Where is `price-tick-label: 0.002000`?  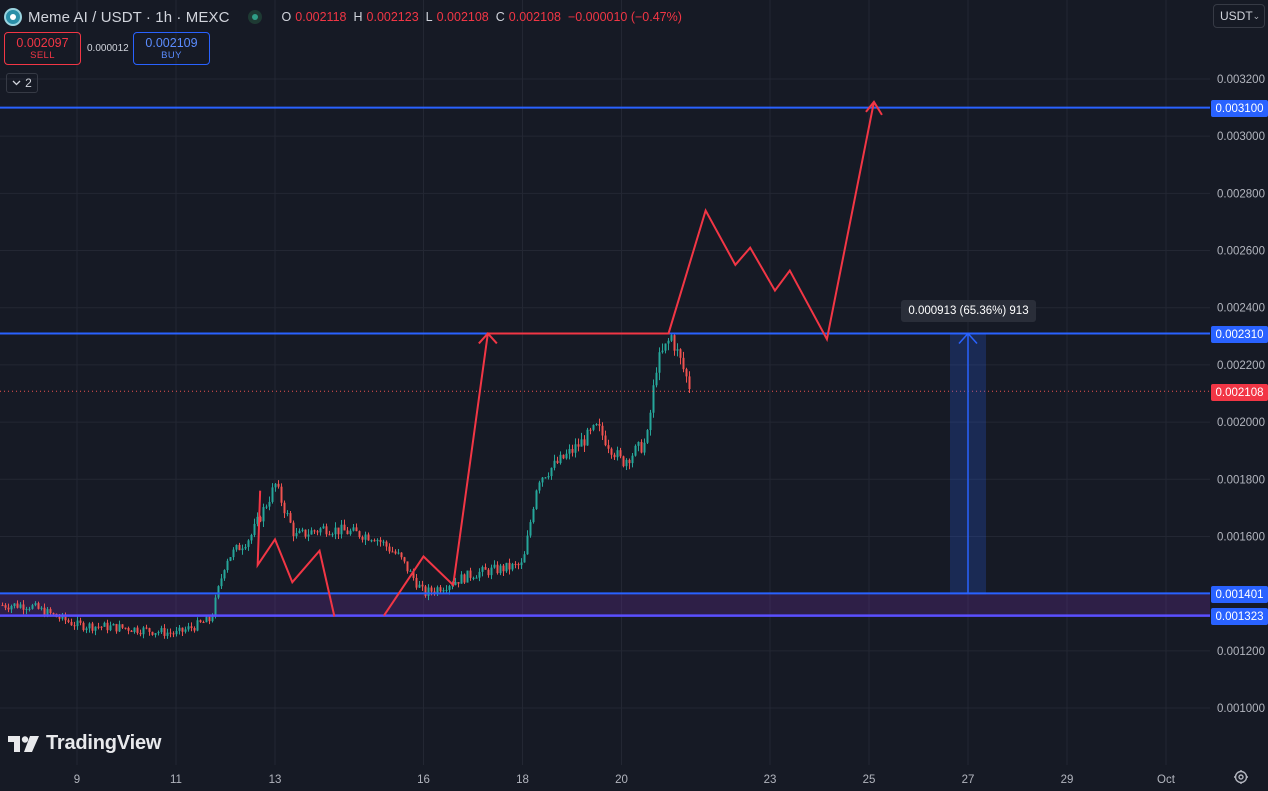 price-tick-label: 0.002000 is located at coordinates (1241, 423).